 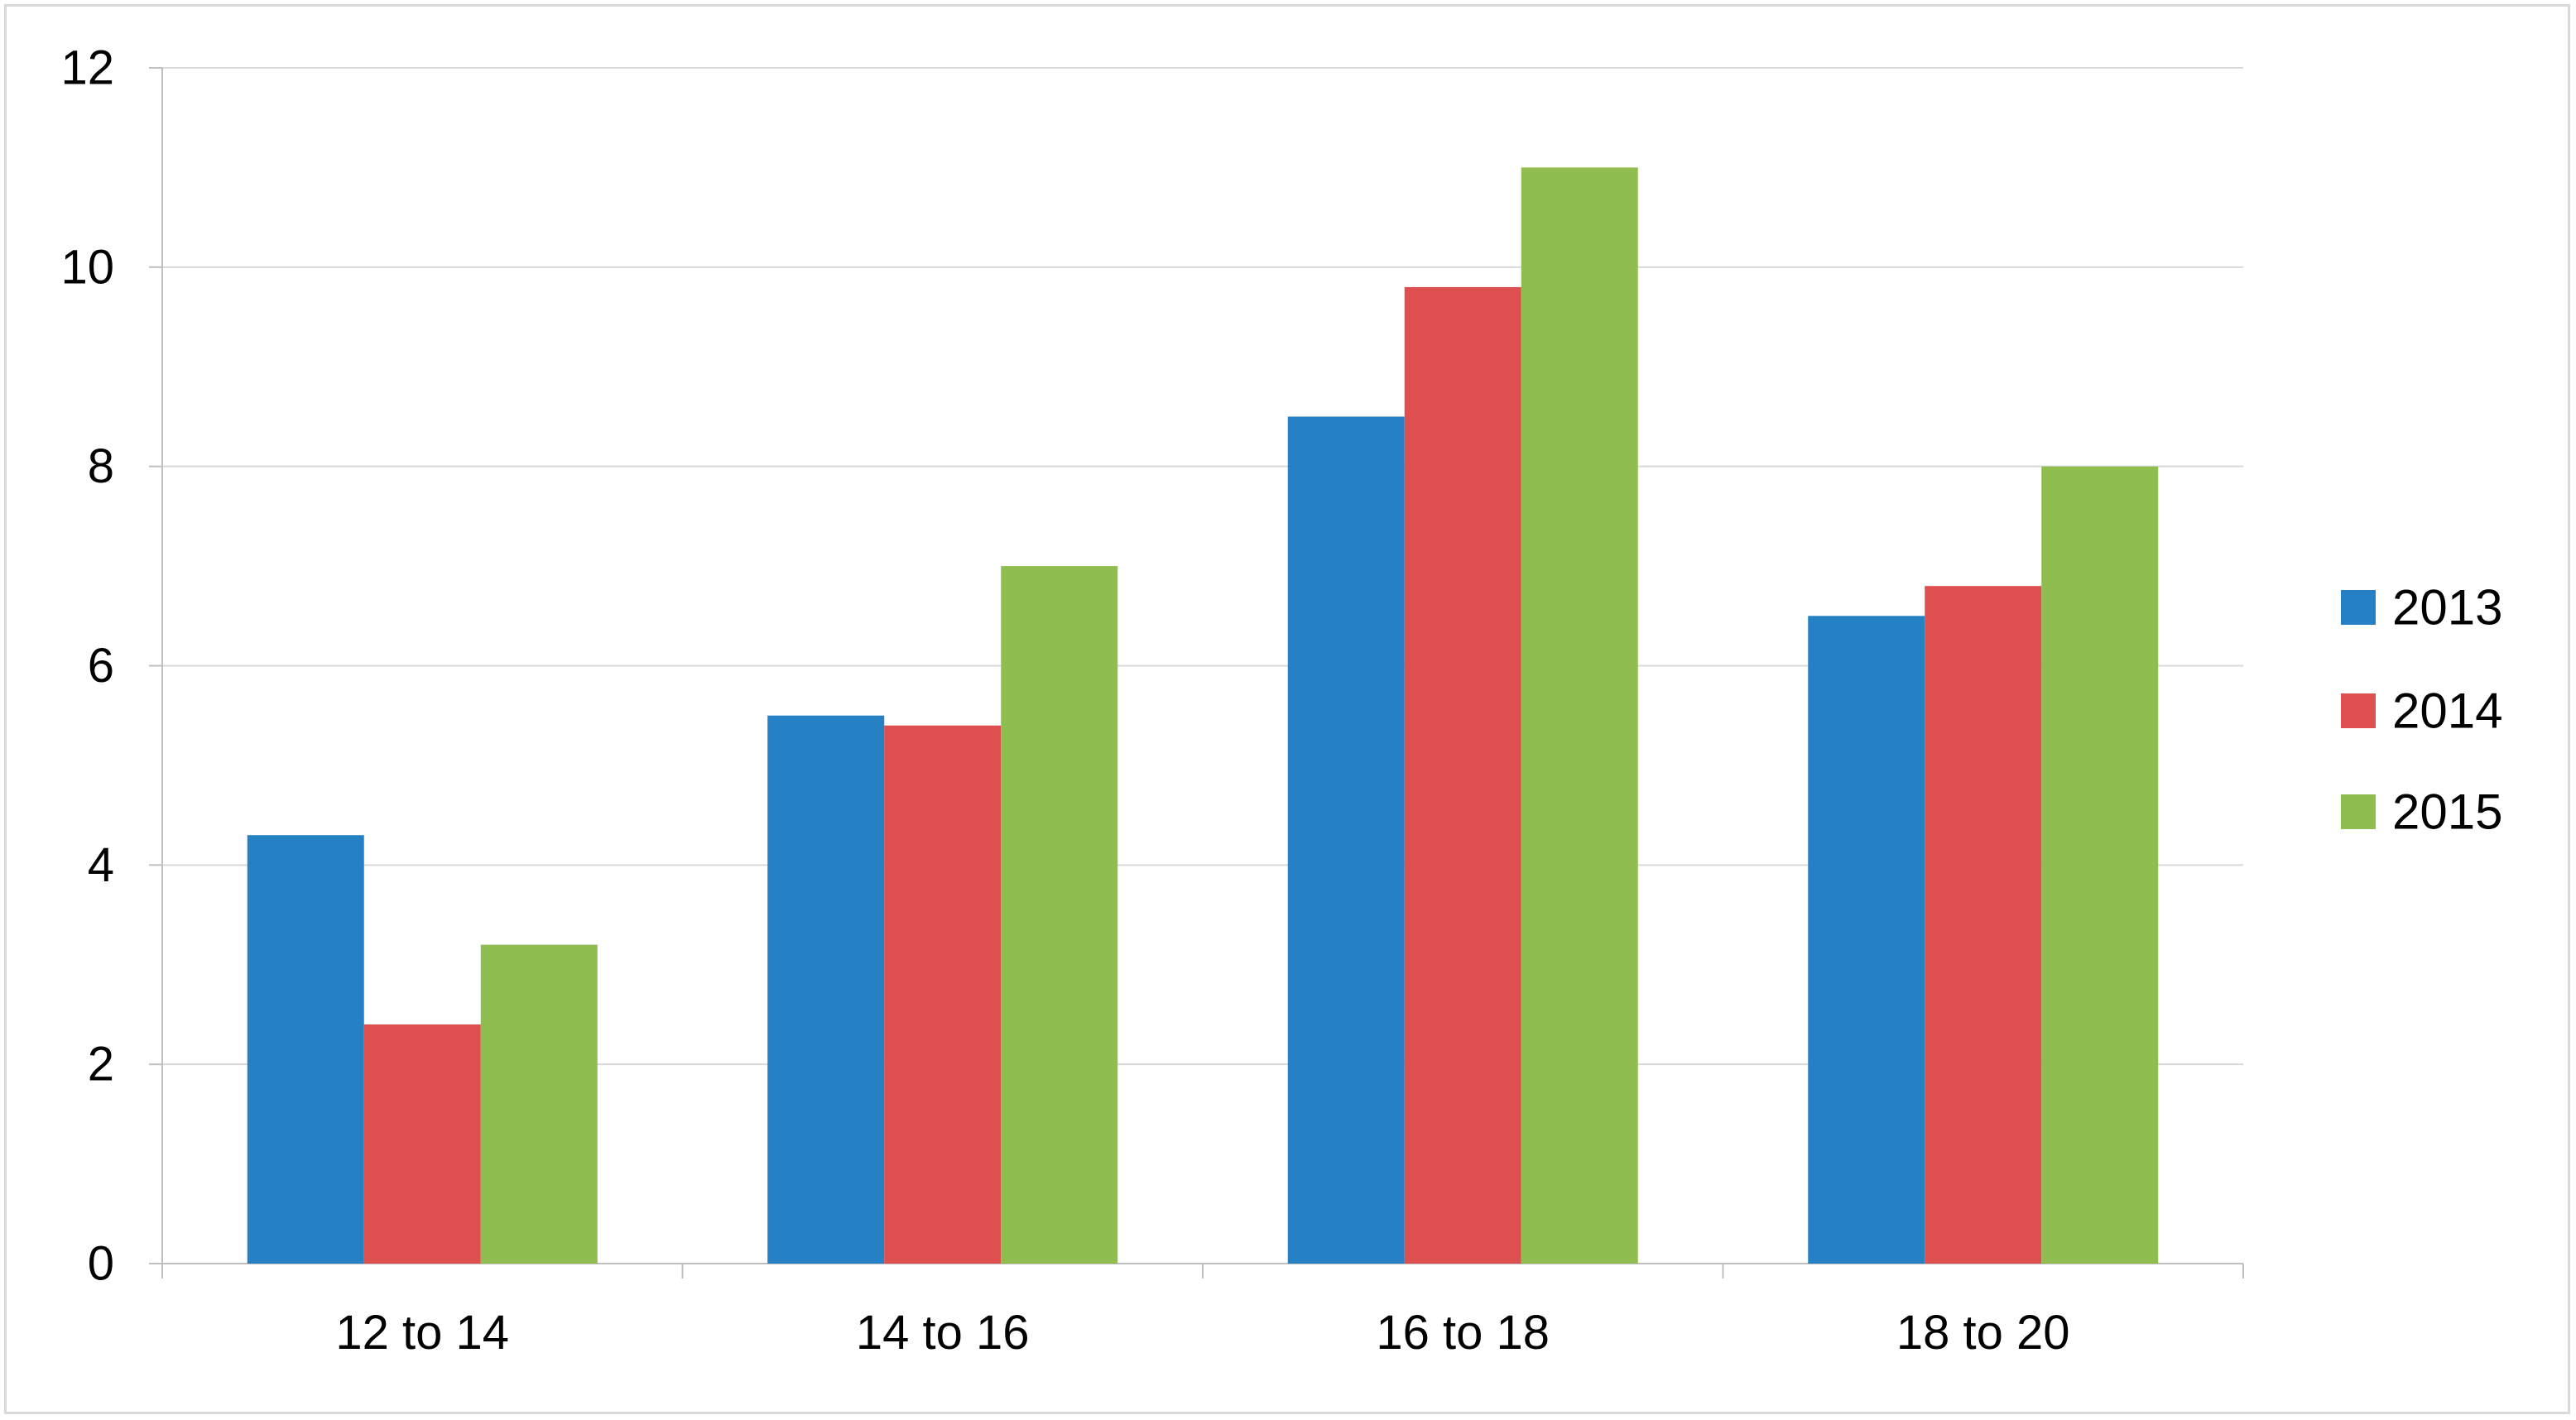 What do you see at coordinates (2358, 607) in the screenshot?
I see `legend-swatch-2013` at bounding box center [2358, 607].